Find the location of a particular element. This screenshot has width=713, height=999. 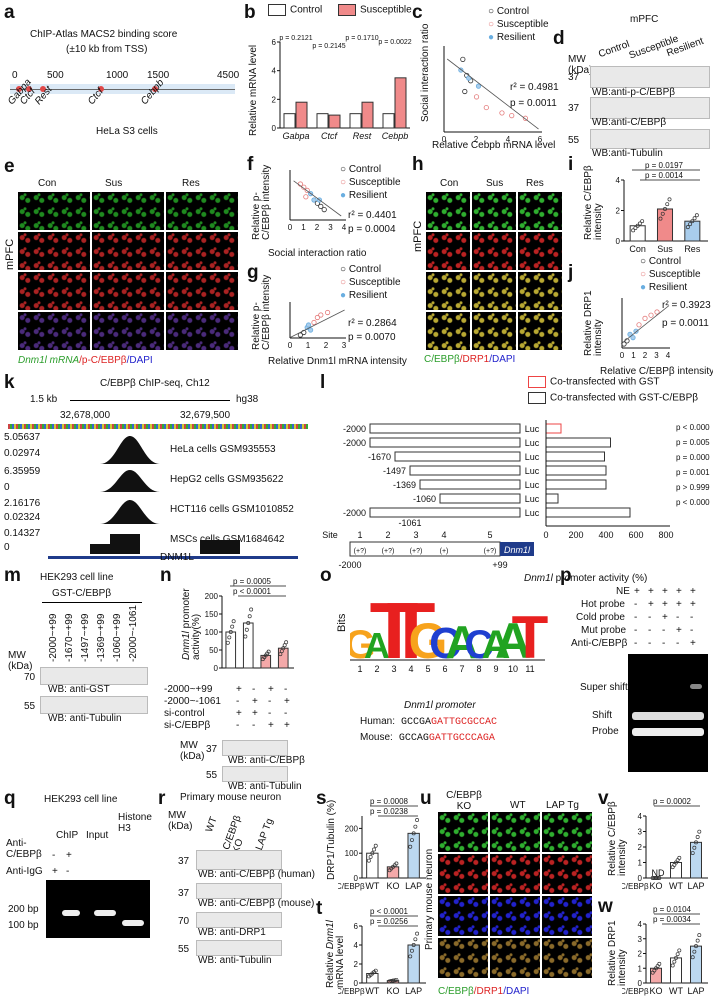

condition-label: Cold probe is located at coordinates (600, 617).